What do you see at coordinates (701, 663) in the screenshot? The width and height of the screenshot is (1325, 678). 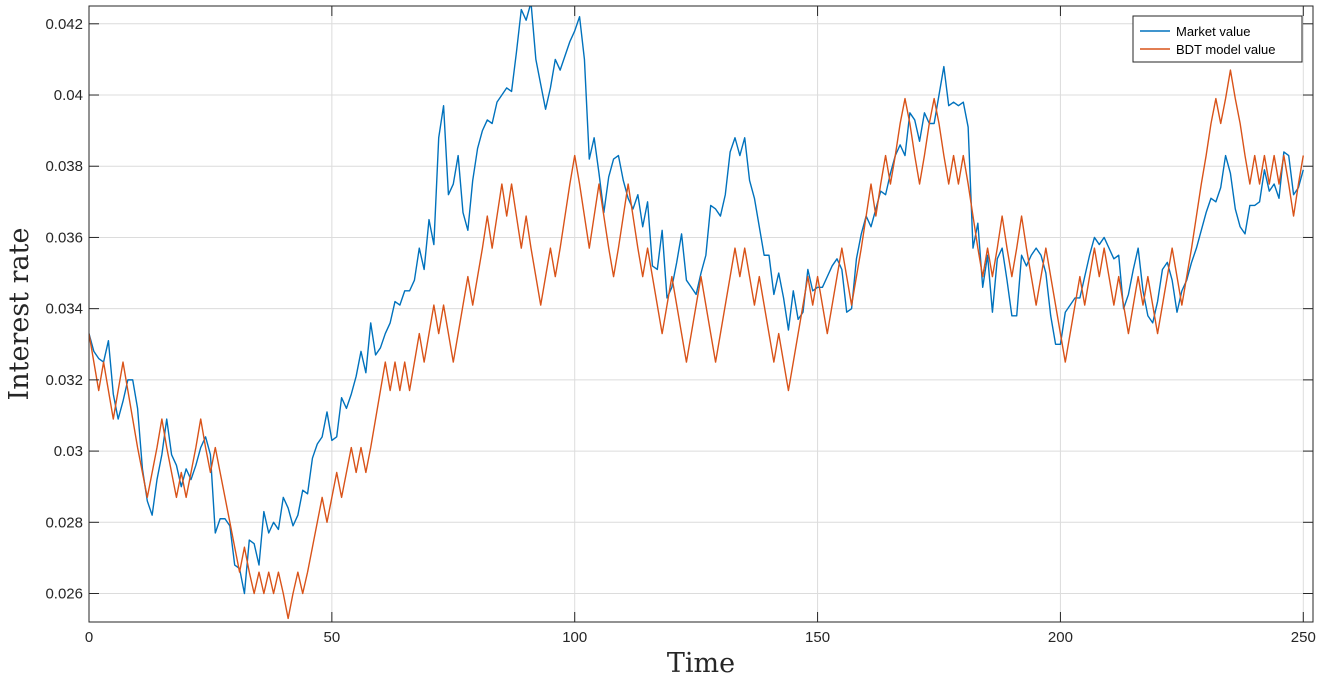 I see `x-axis-title: Time` at bounding box center [701, 663].